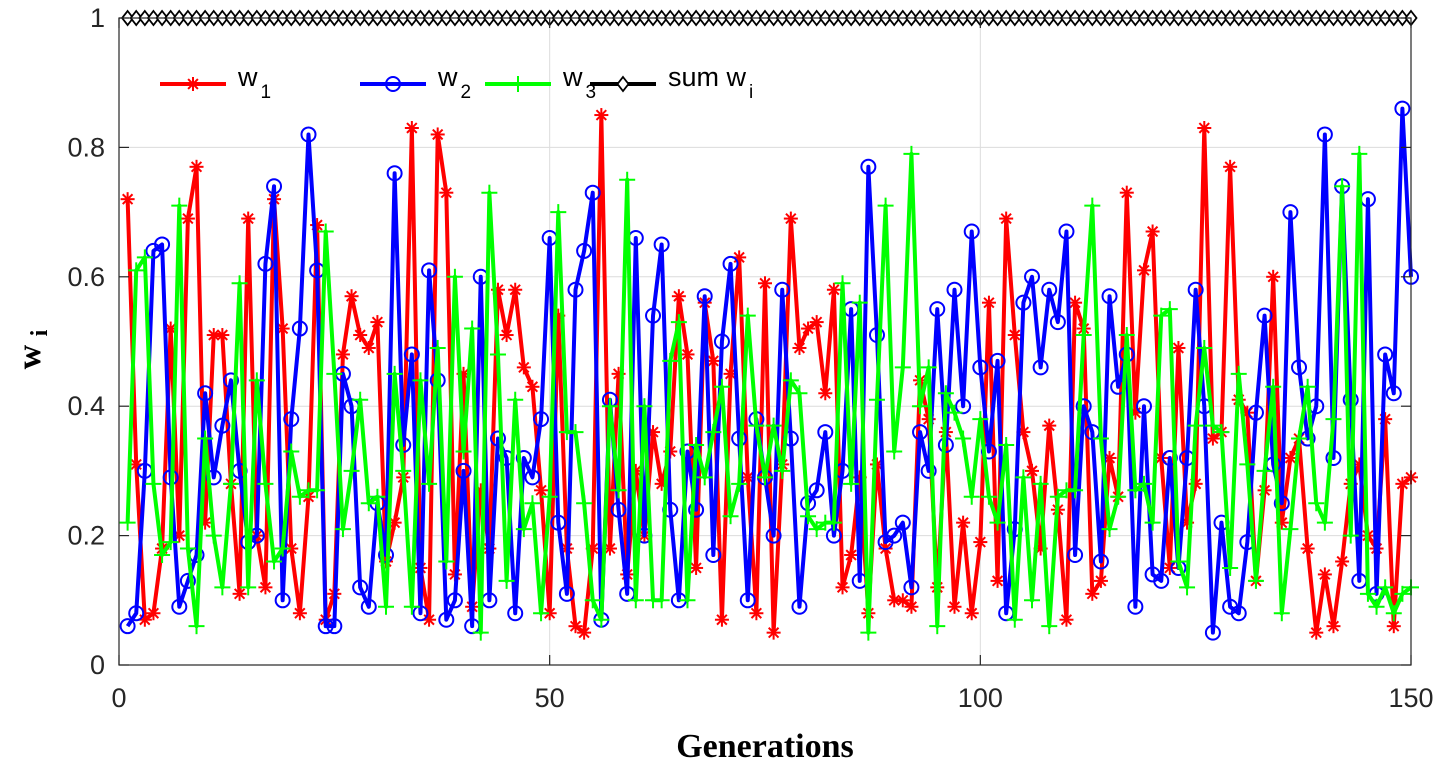 The height and width of the screenshot is (764, 1440). What do you see at coordinates (86, 147) in the screenshot?
I see `y-tick-label: 0.8` at bounding box center [86, 147].